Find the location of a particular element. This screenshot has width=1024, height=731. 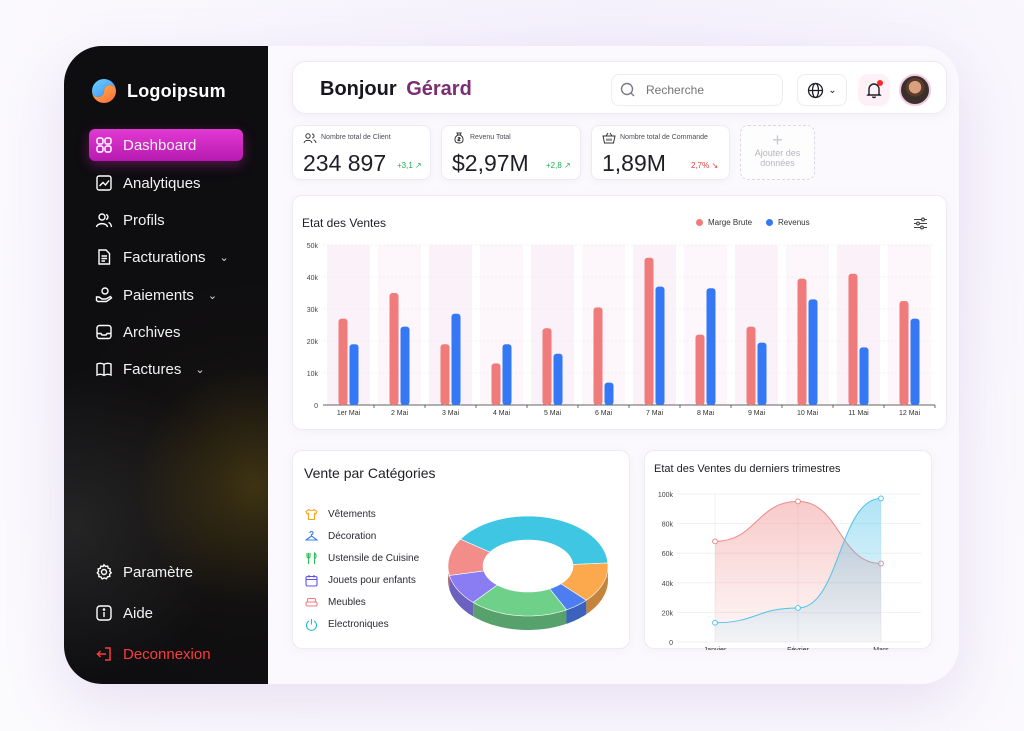

language-selector: ⌄ is located at coordinates (822, 90).